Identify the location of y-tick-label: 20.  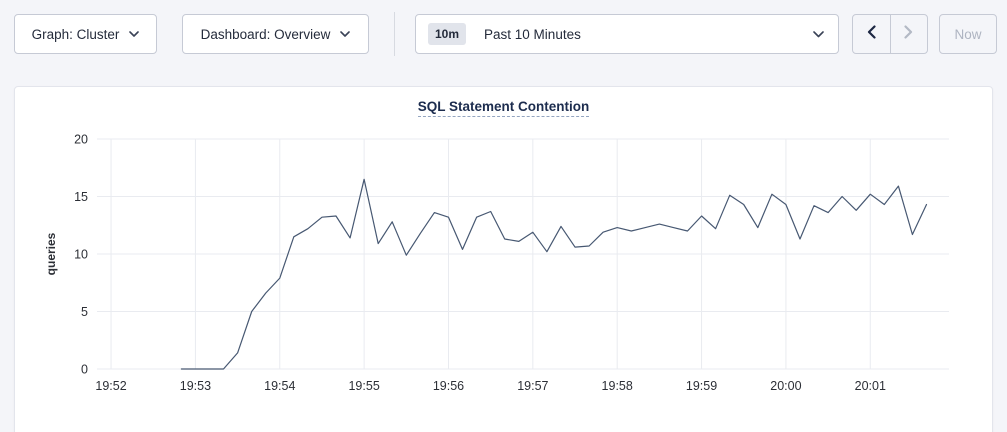
(81, 140).